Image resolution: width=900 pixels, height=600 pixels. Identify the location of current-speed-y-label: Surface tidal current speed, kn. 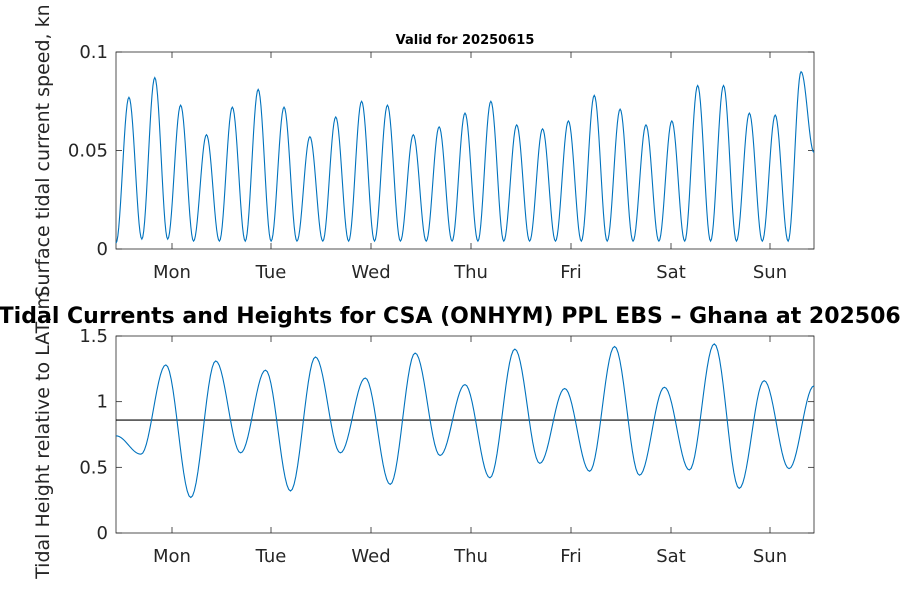
(43, 150).